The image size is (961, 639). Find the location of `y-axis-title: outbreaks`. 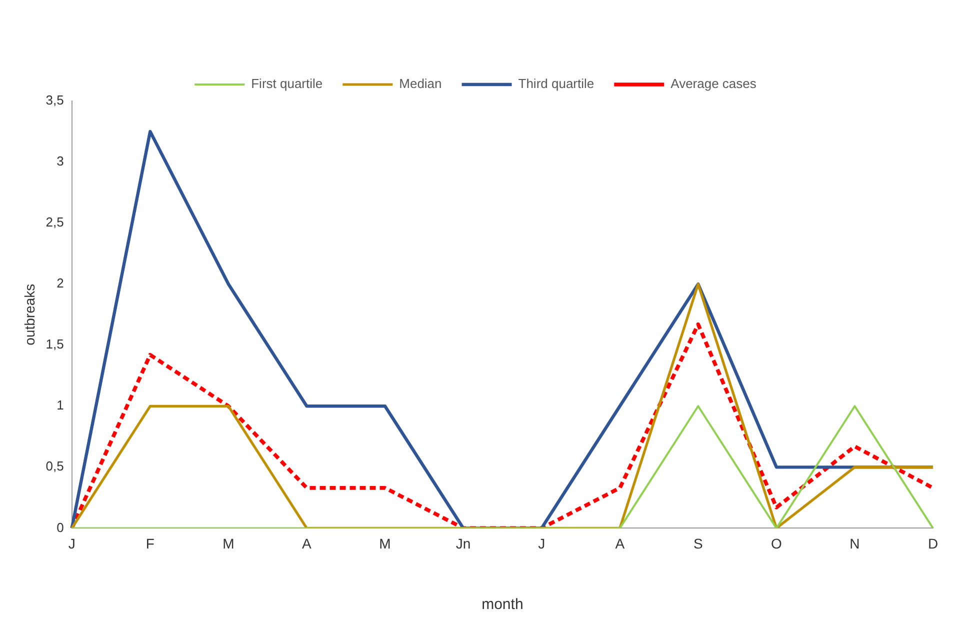

y-axis-title: outbreaks is located at coordinates (29, 315).